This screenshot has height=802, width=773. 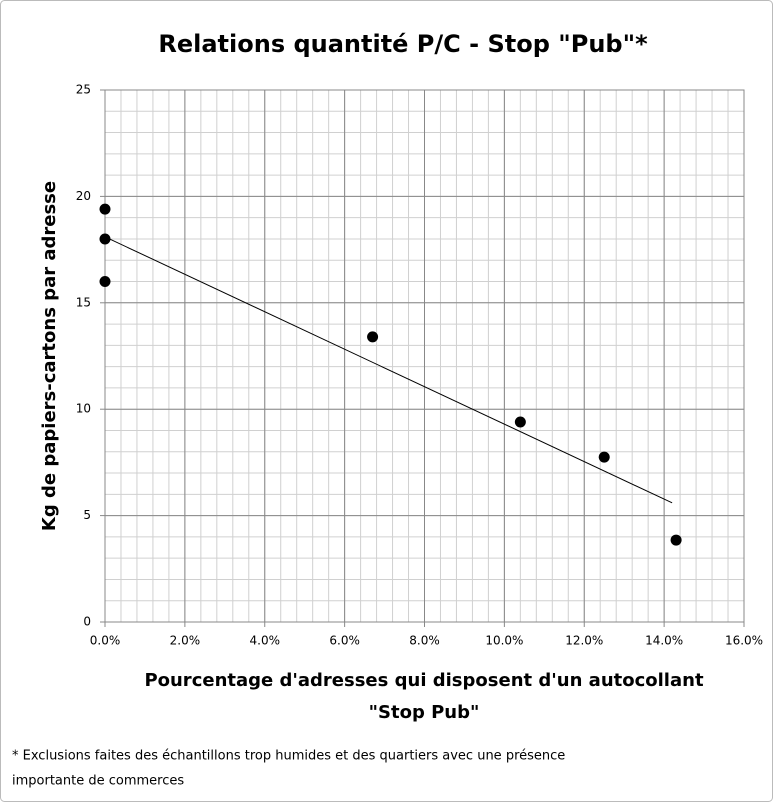 What do you see at coordinates (83, 90) in the screenshot?
I see `y-tick-label: 25` at bounding box center [83, 90].